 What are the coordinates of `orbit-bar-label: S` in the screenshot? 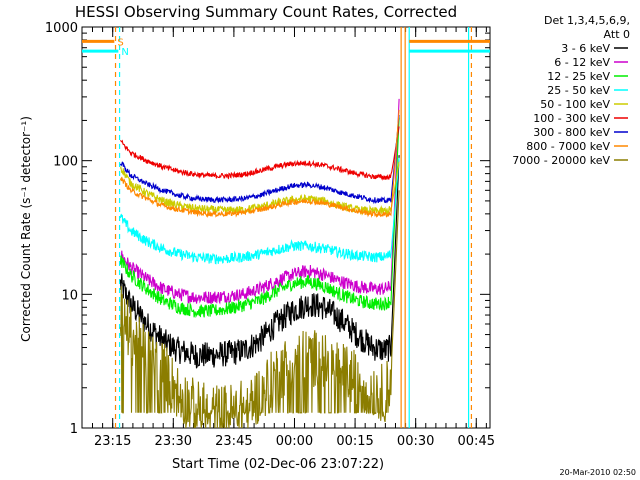 It's located at (120, 42).